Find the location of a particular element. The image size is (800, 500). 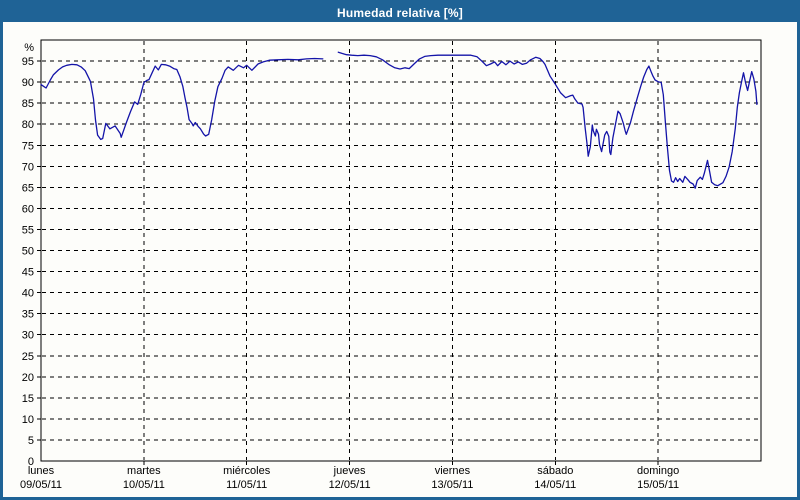

x-day-label: lunes is located at coordinates (41, 471).